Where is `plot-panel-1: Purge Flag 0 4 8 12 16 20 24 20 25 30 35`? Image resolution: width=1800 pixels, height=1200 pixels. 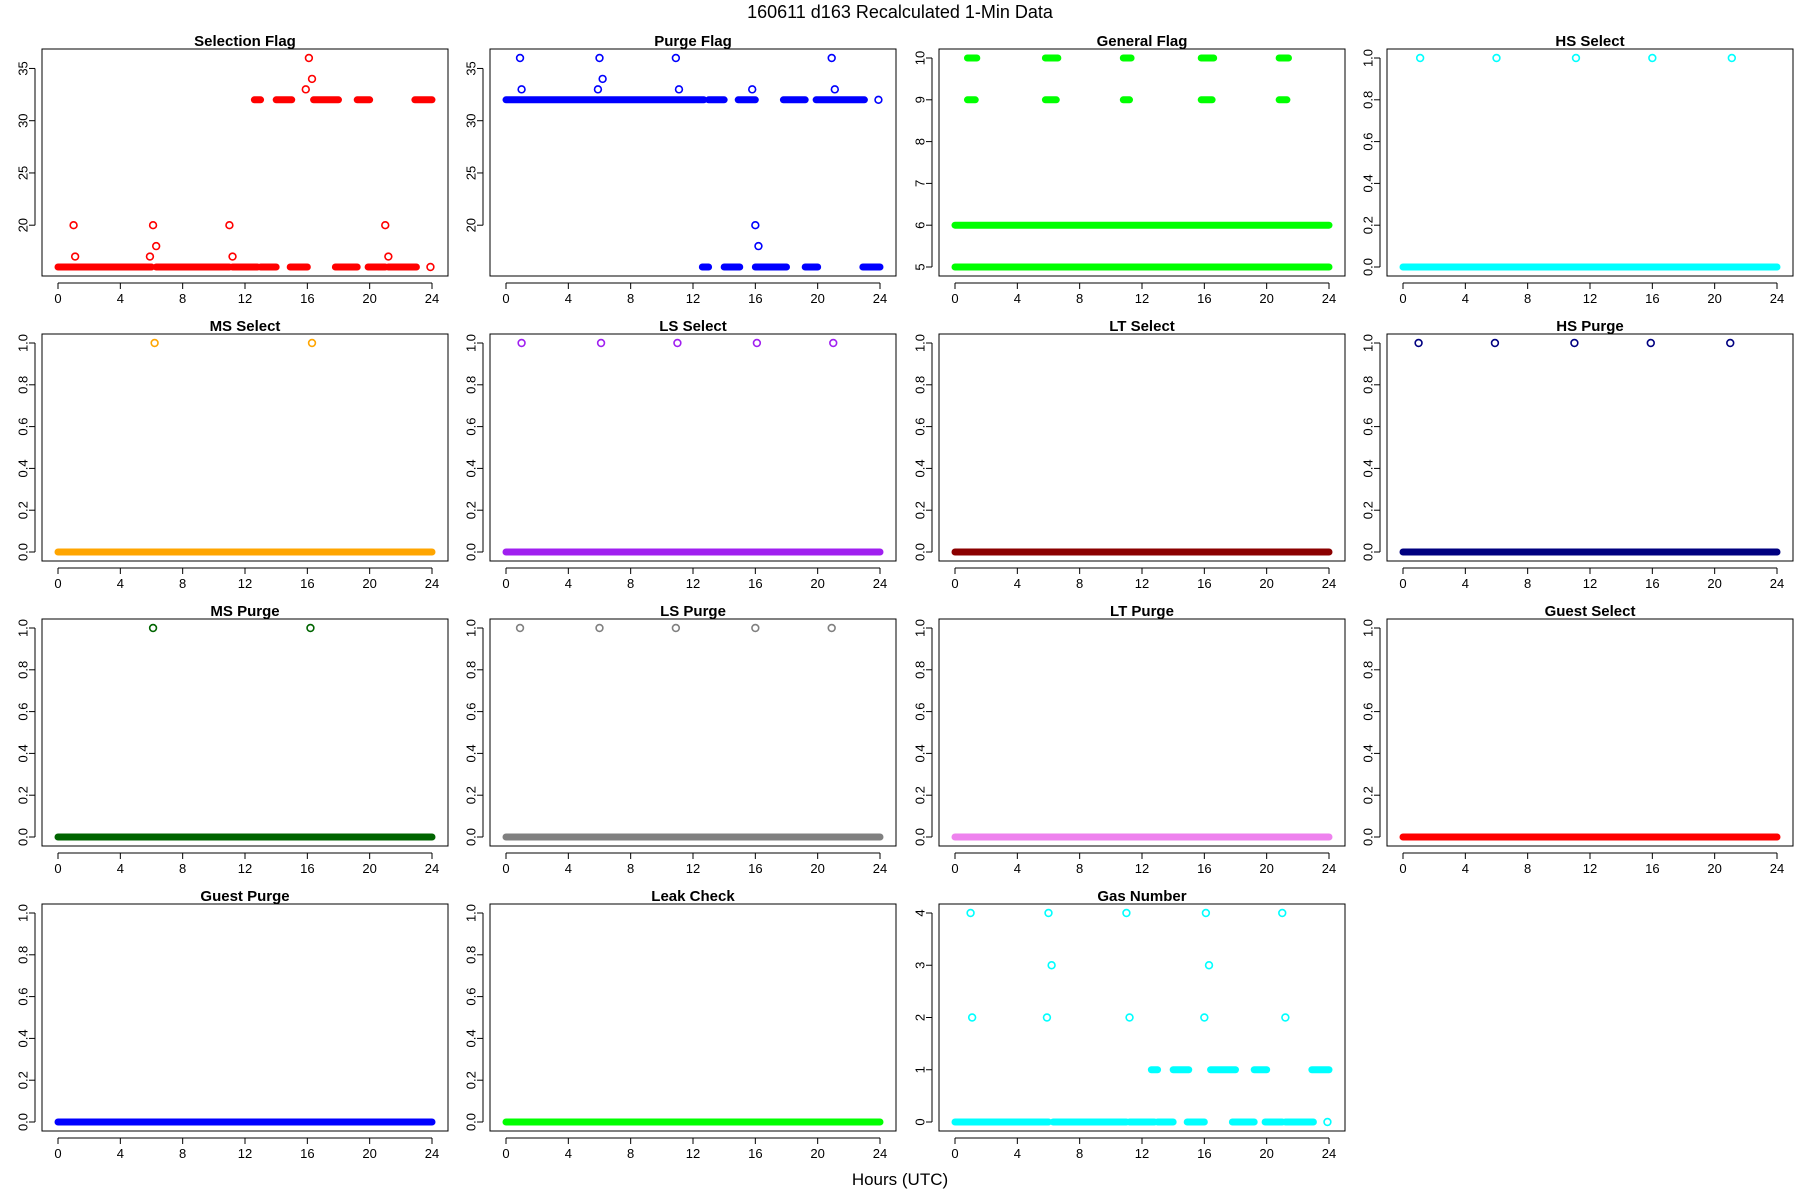
plot-panel-1: Purge Flag 0 4 8 12 16 20 24 20 25 30 35 is located at coordinates (680, 169).